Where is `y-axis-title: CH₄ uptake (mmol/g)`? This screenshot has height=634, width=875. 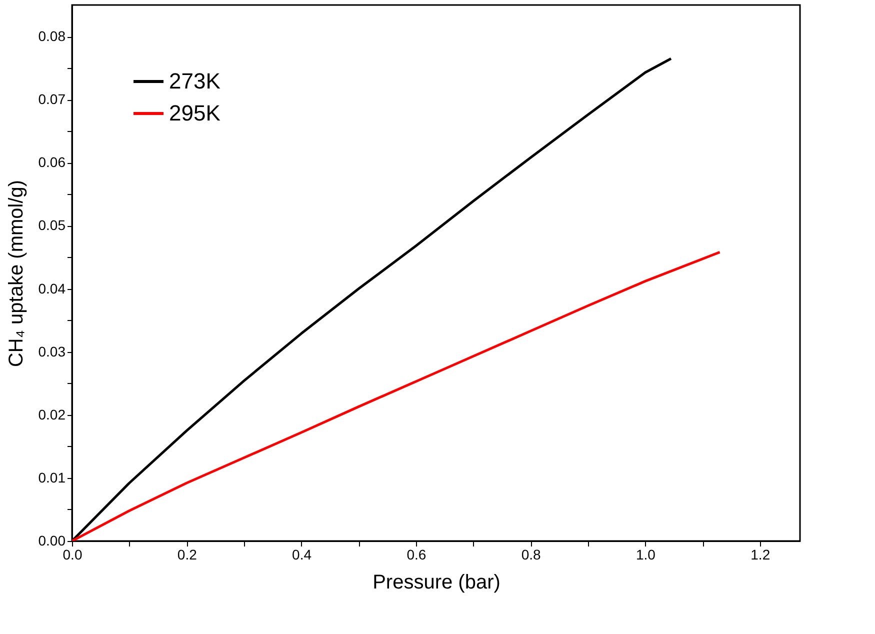
y-axis-title: CH₄ uptake (mmol/g) is located at coordinates (16, 274).